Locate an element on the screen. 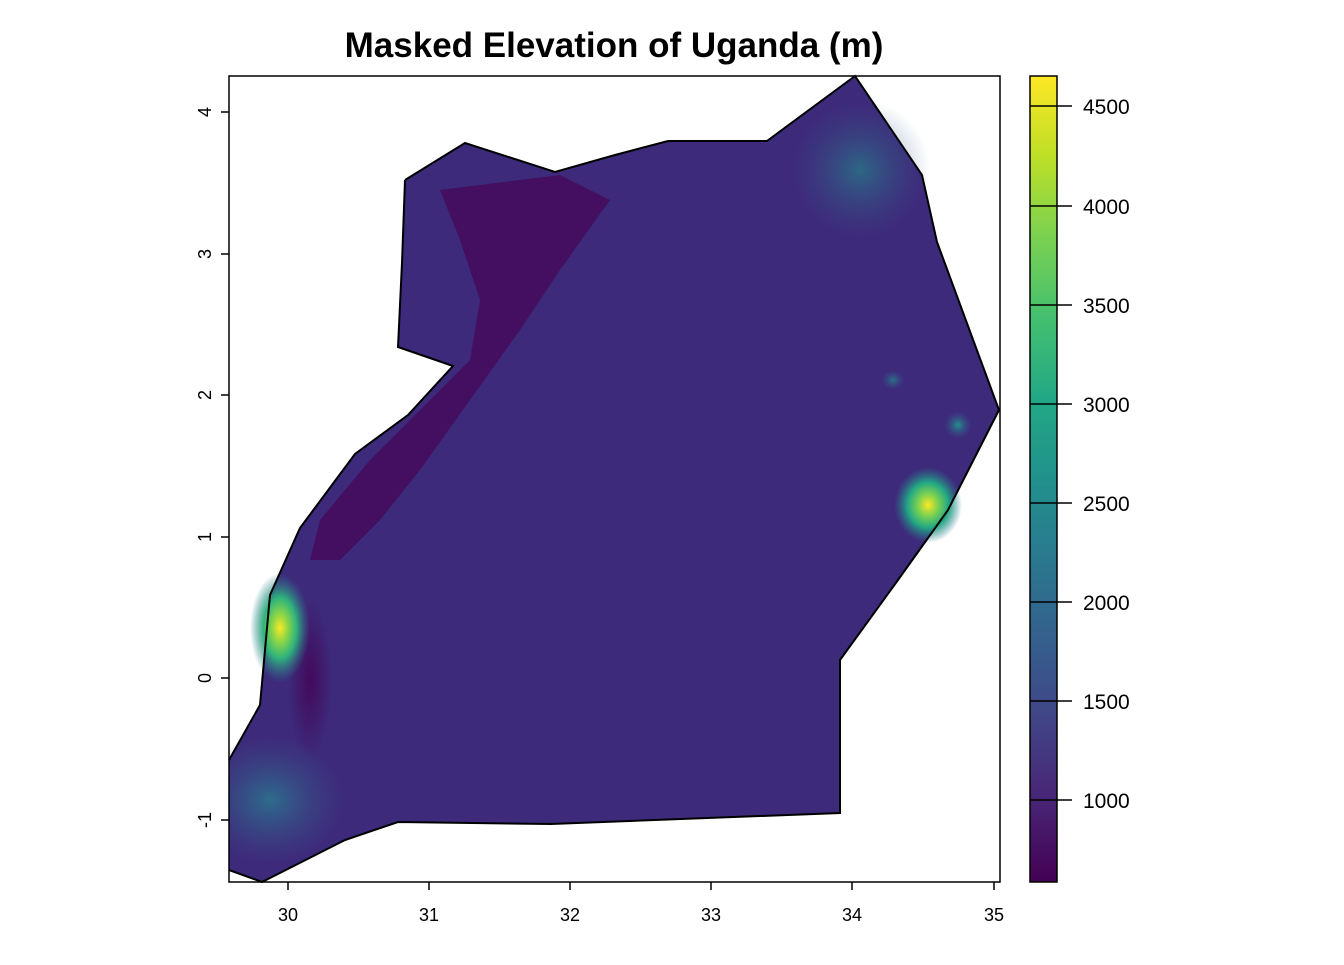 The width and height of the screenshot is (1344, 965). colorbar-tick-label: 1000 is located at coordinates (1106, 801).